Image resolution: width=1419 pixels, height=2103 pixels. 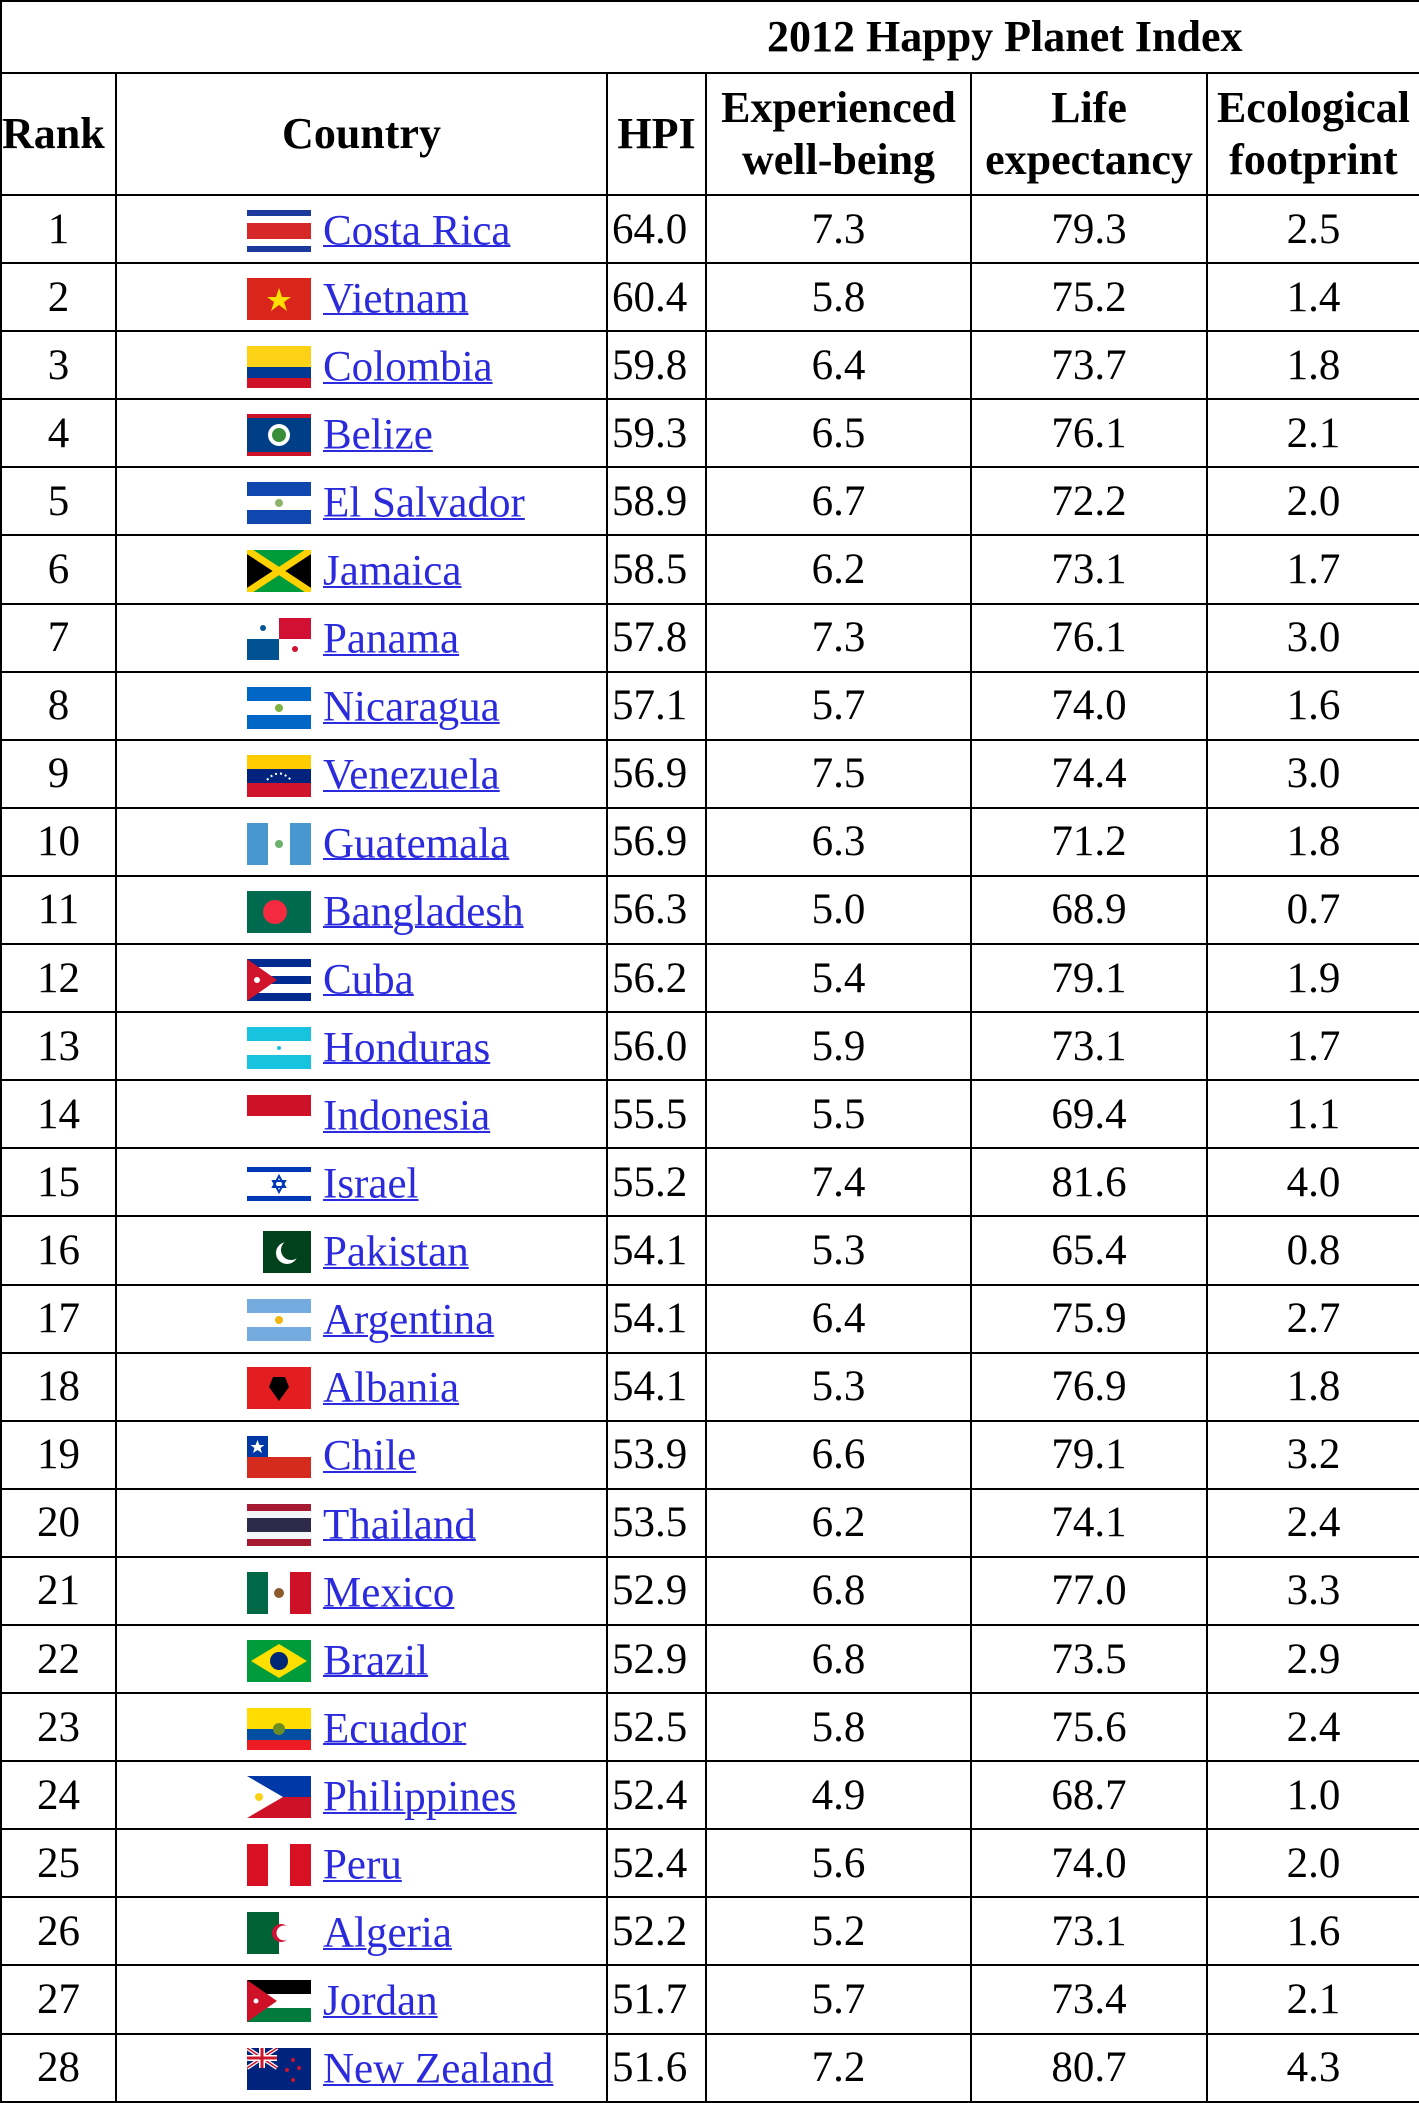 What do you see at coordinates (656, 705) in the screenshot?
I see `hpi-cell: 57.1` at bounding box center [656, 705].